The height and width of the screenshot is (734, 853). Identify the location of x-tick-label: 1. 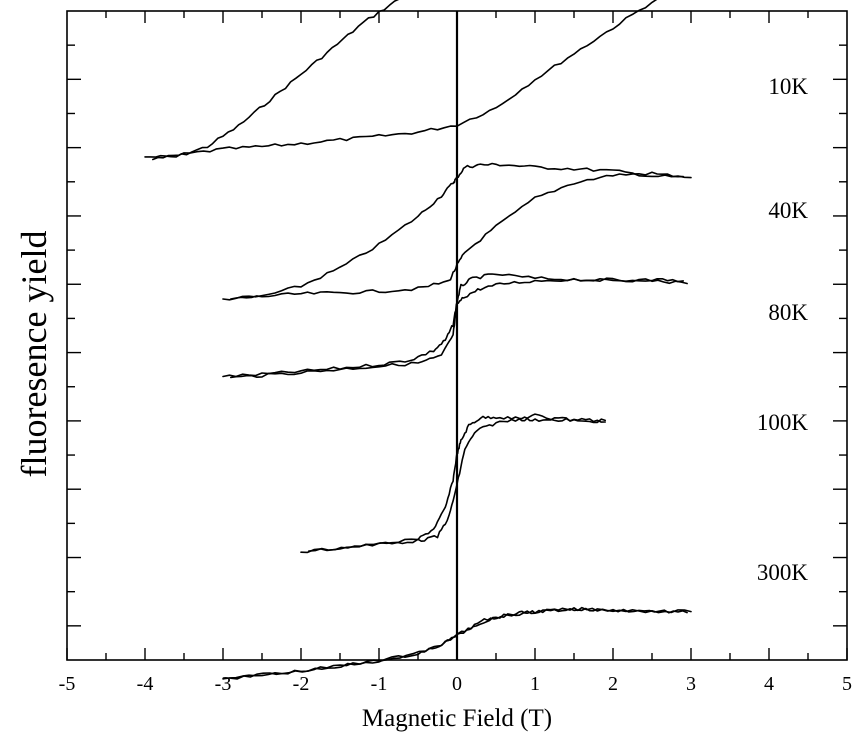
(535, 684).